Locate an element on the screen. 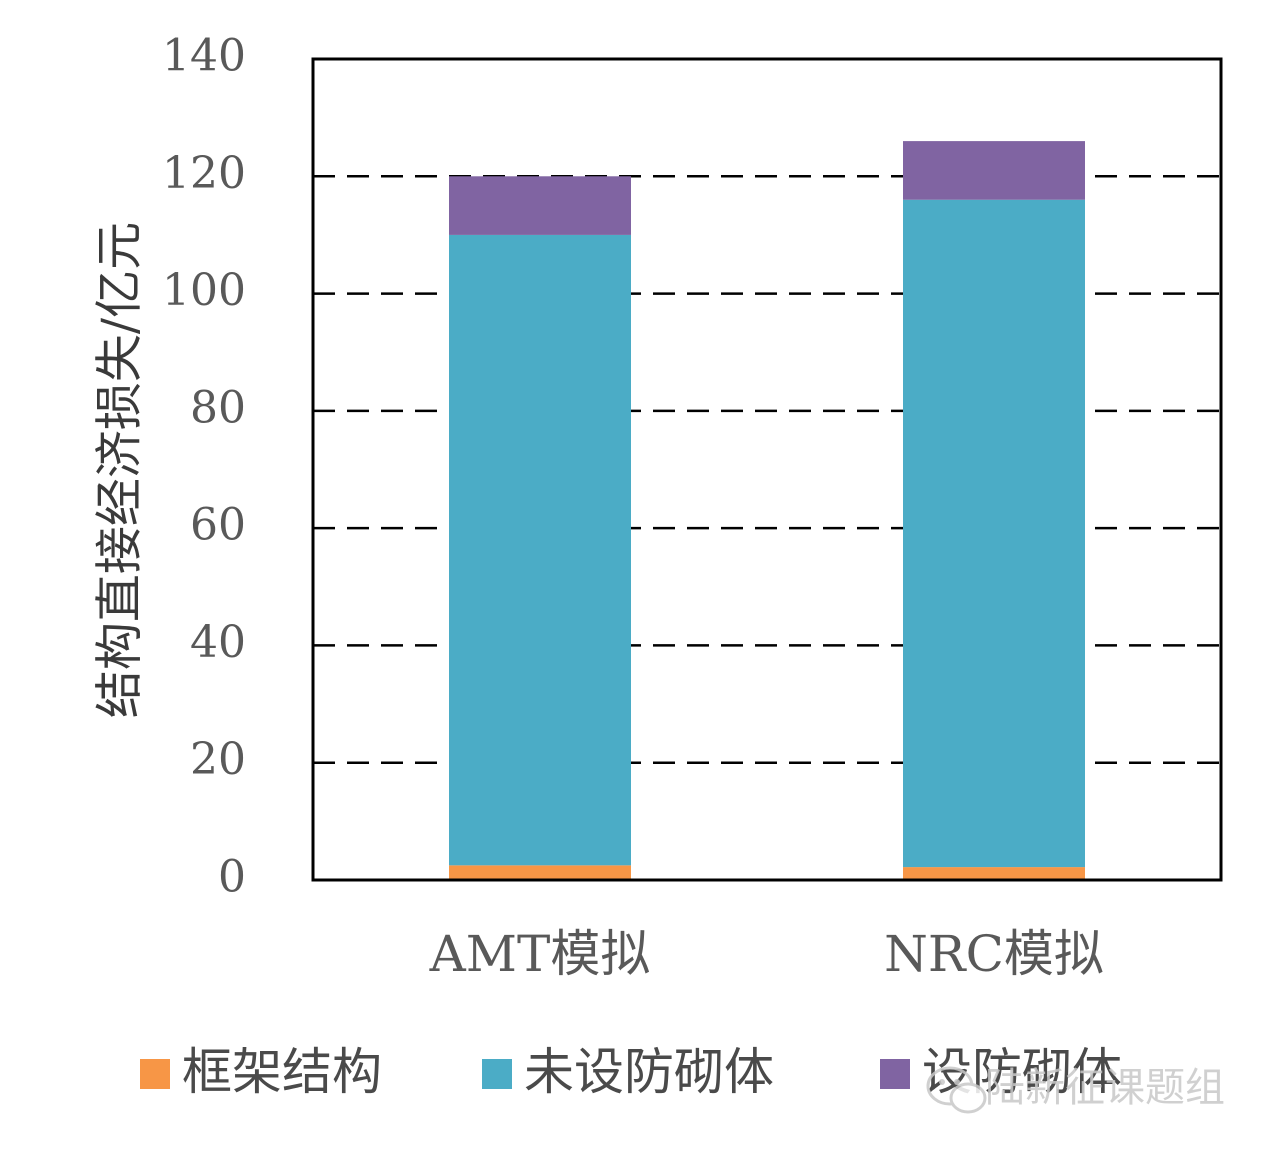 This screenshot has height=1160, width=1280. y-tick-labels: 0 20 40 60 80 100 120 140 is located at coordinates (204, 467).